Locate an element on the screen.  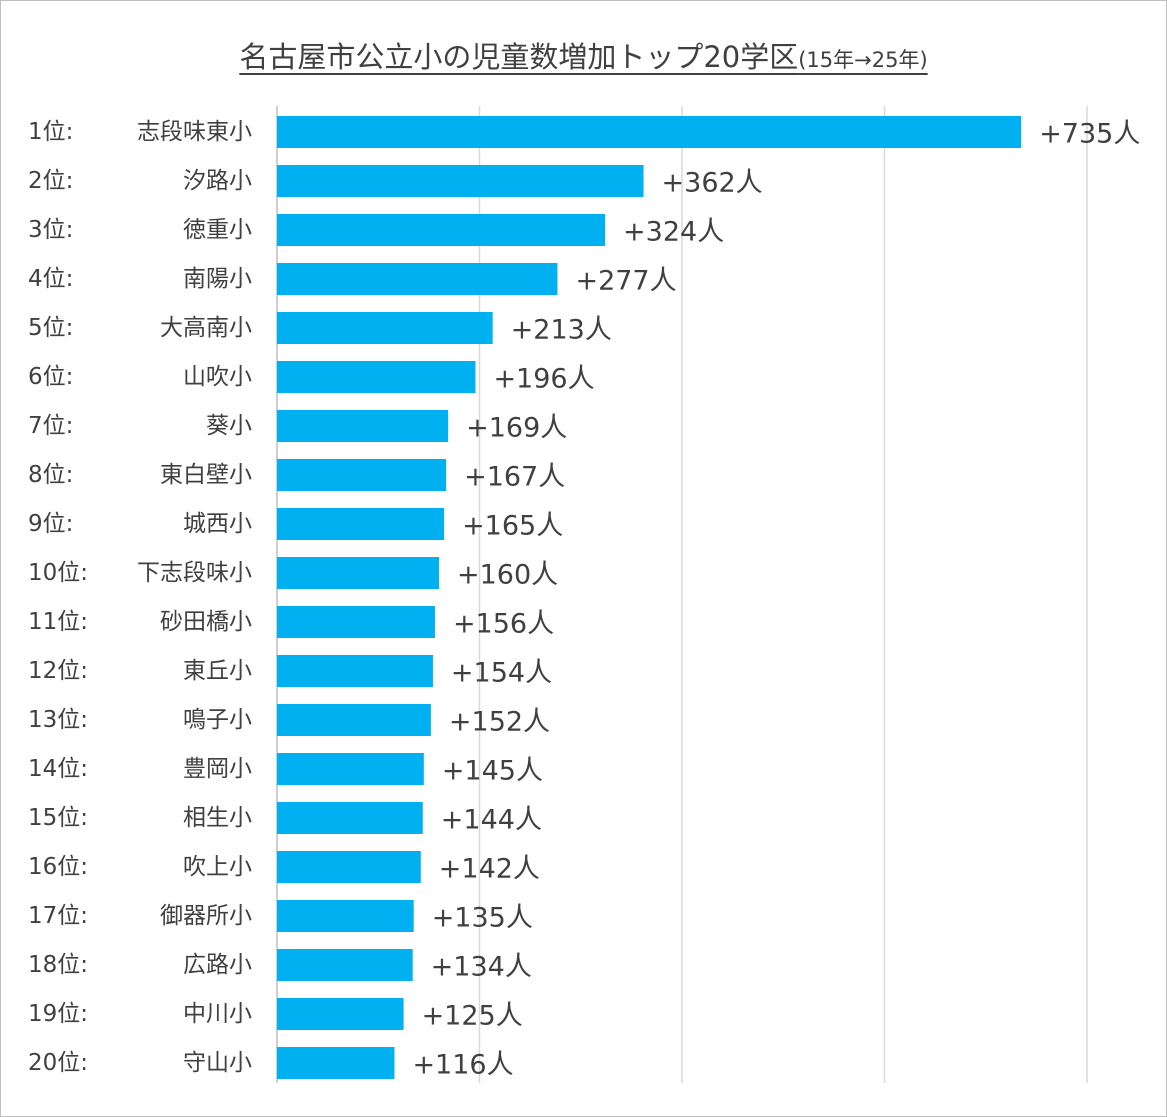
chart-title-main: 名古屋市公立小の児童数増加トップ20学区 is located at coordinates (519, 57).